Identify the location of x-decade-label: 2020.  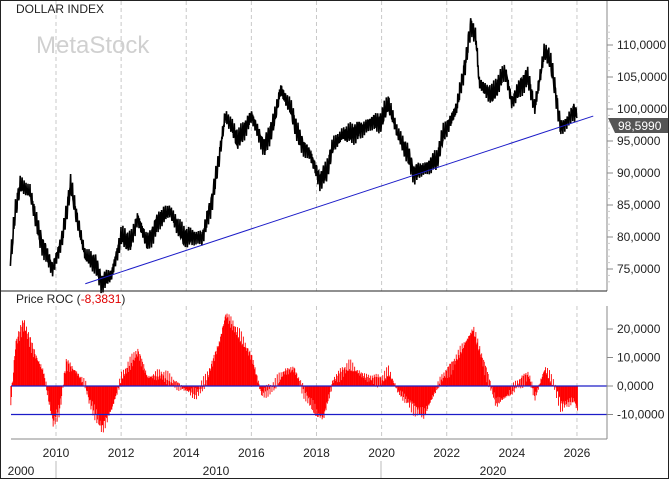
(493, 471).